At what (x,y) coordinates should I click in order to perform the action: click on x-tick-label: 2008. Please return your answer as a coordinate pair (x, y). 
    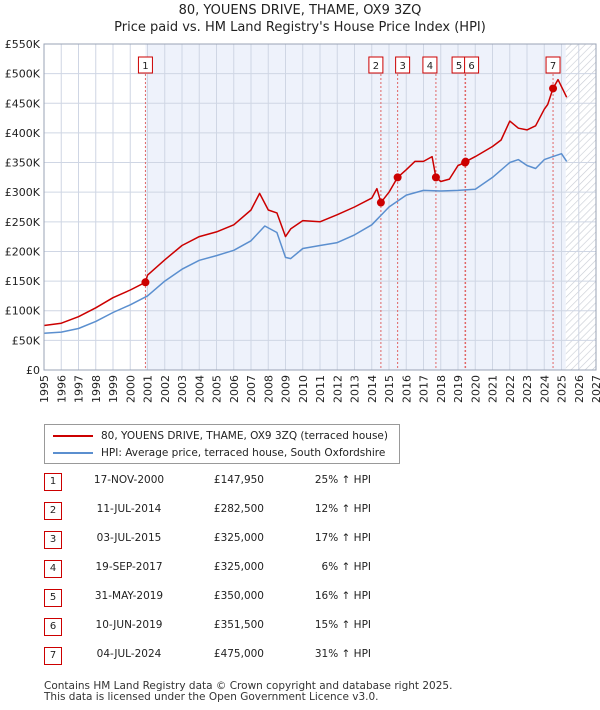
    Looking at the image, I should click on (268, 389).